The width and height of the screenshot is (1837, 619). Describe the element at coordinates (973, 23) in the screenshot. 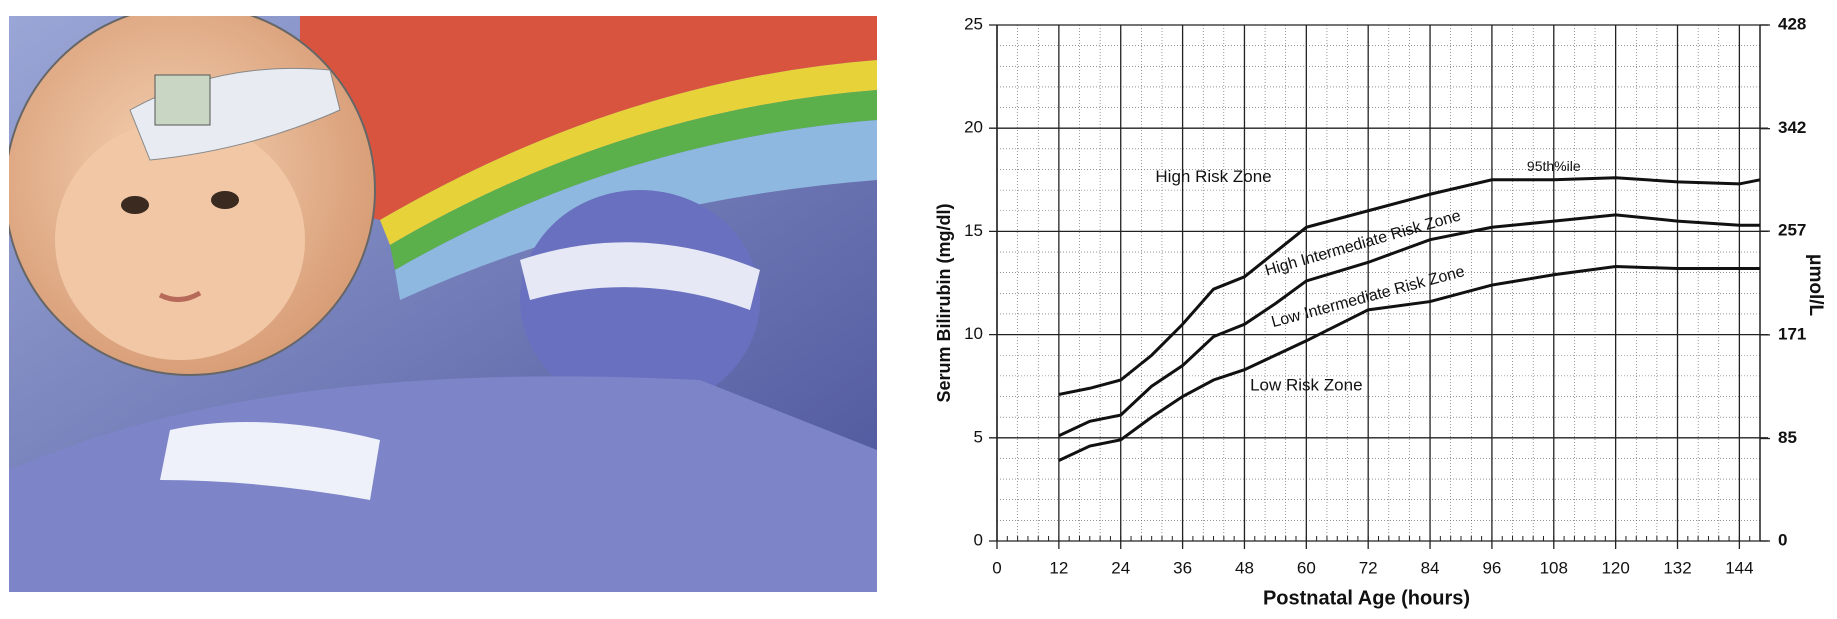

I see `y-tick-label: 25` at that location.